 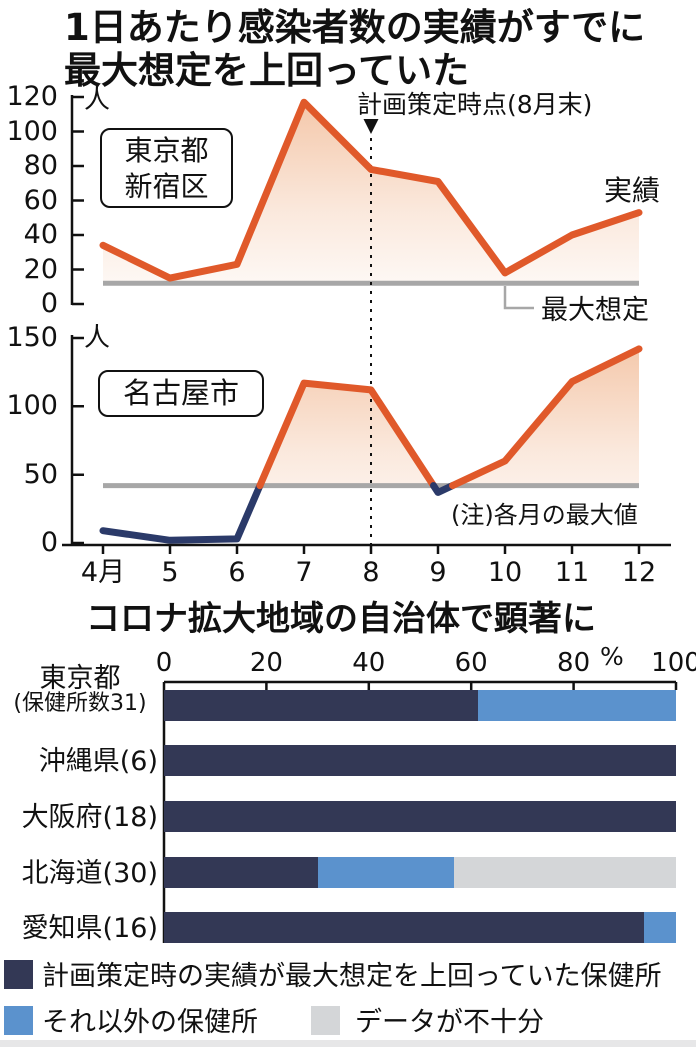 I want to click on nagoya-region-box: 名古屋市, so click(x=181, y=393).